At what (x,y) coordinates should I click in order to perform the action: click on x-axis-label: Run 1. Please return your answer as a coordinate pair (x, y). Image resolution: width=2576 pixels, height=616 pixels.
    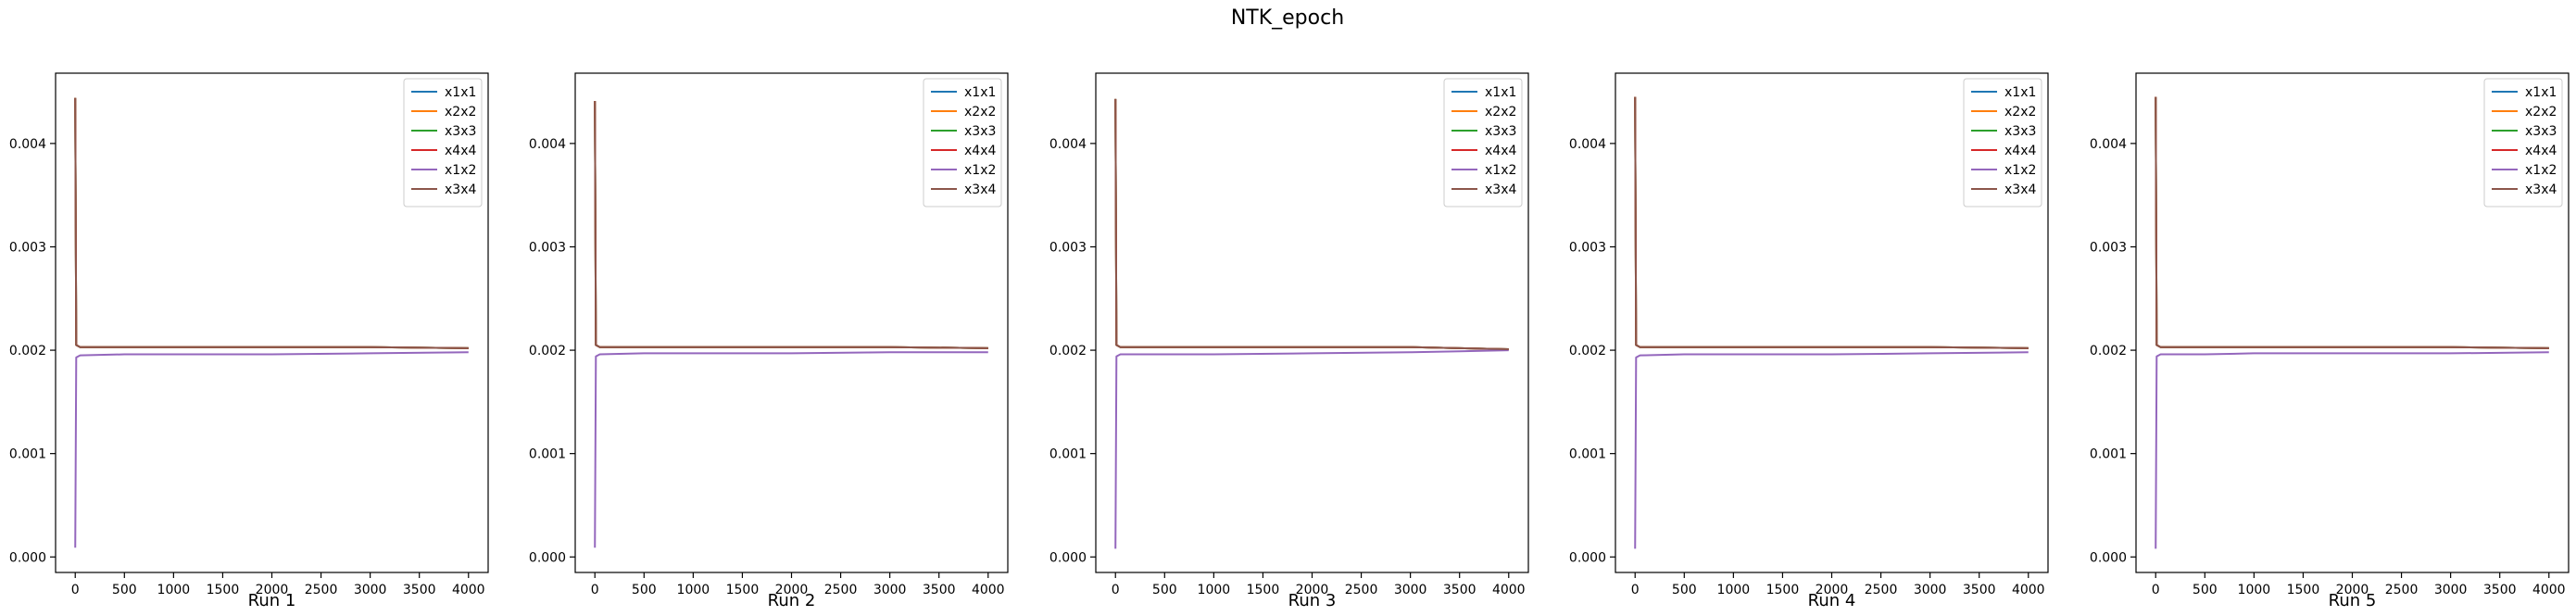
    Looking at the image, I should click on (272, 600).